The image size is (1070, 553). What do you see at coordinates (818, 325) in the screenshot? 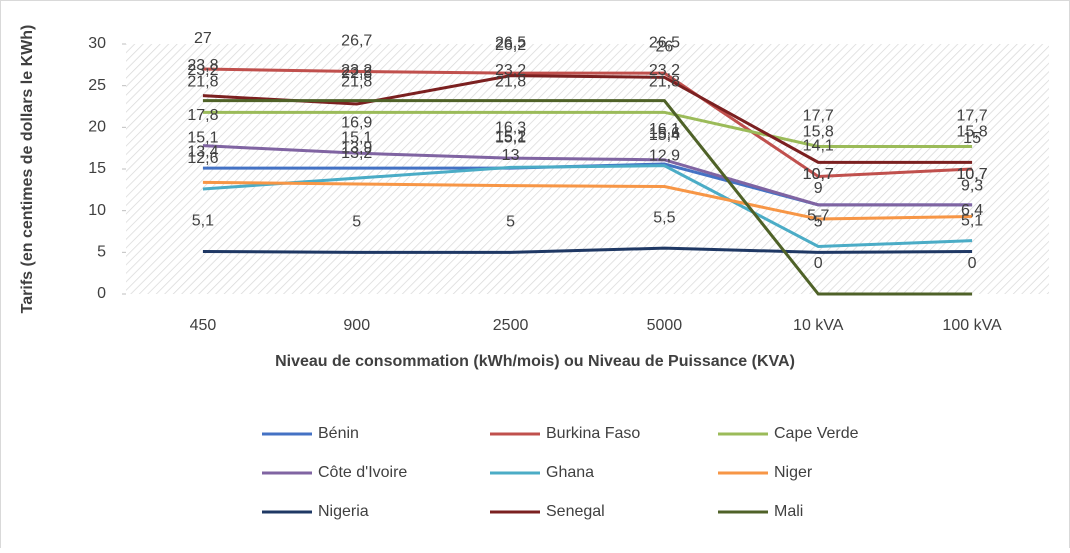
I see `x-tick-label: 10 kVA` at bounding box center [818, 325].